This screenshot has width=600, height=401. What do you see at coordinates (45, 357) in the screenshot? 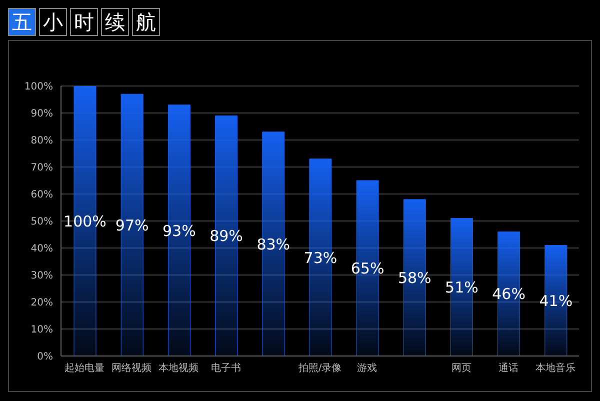
I see `y-tick-label: 0%` at bounding box center [45, 357].